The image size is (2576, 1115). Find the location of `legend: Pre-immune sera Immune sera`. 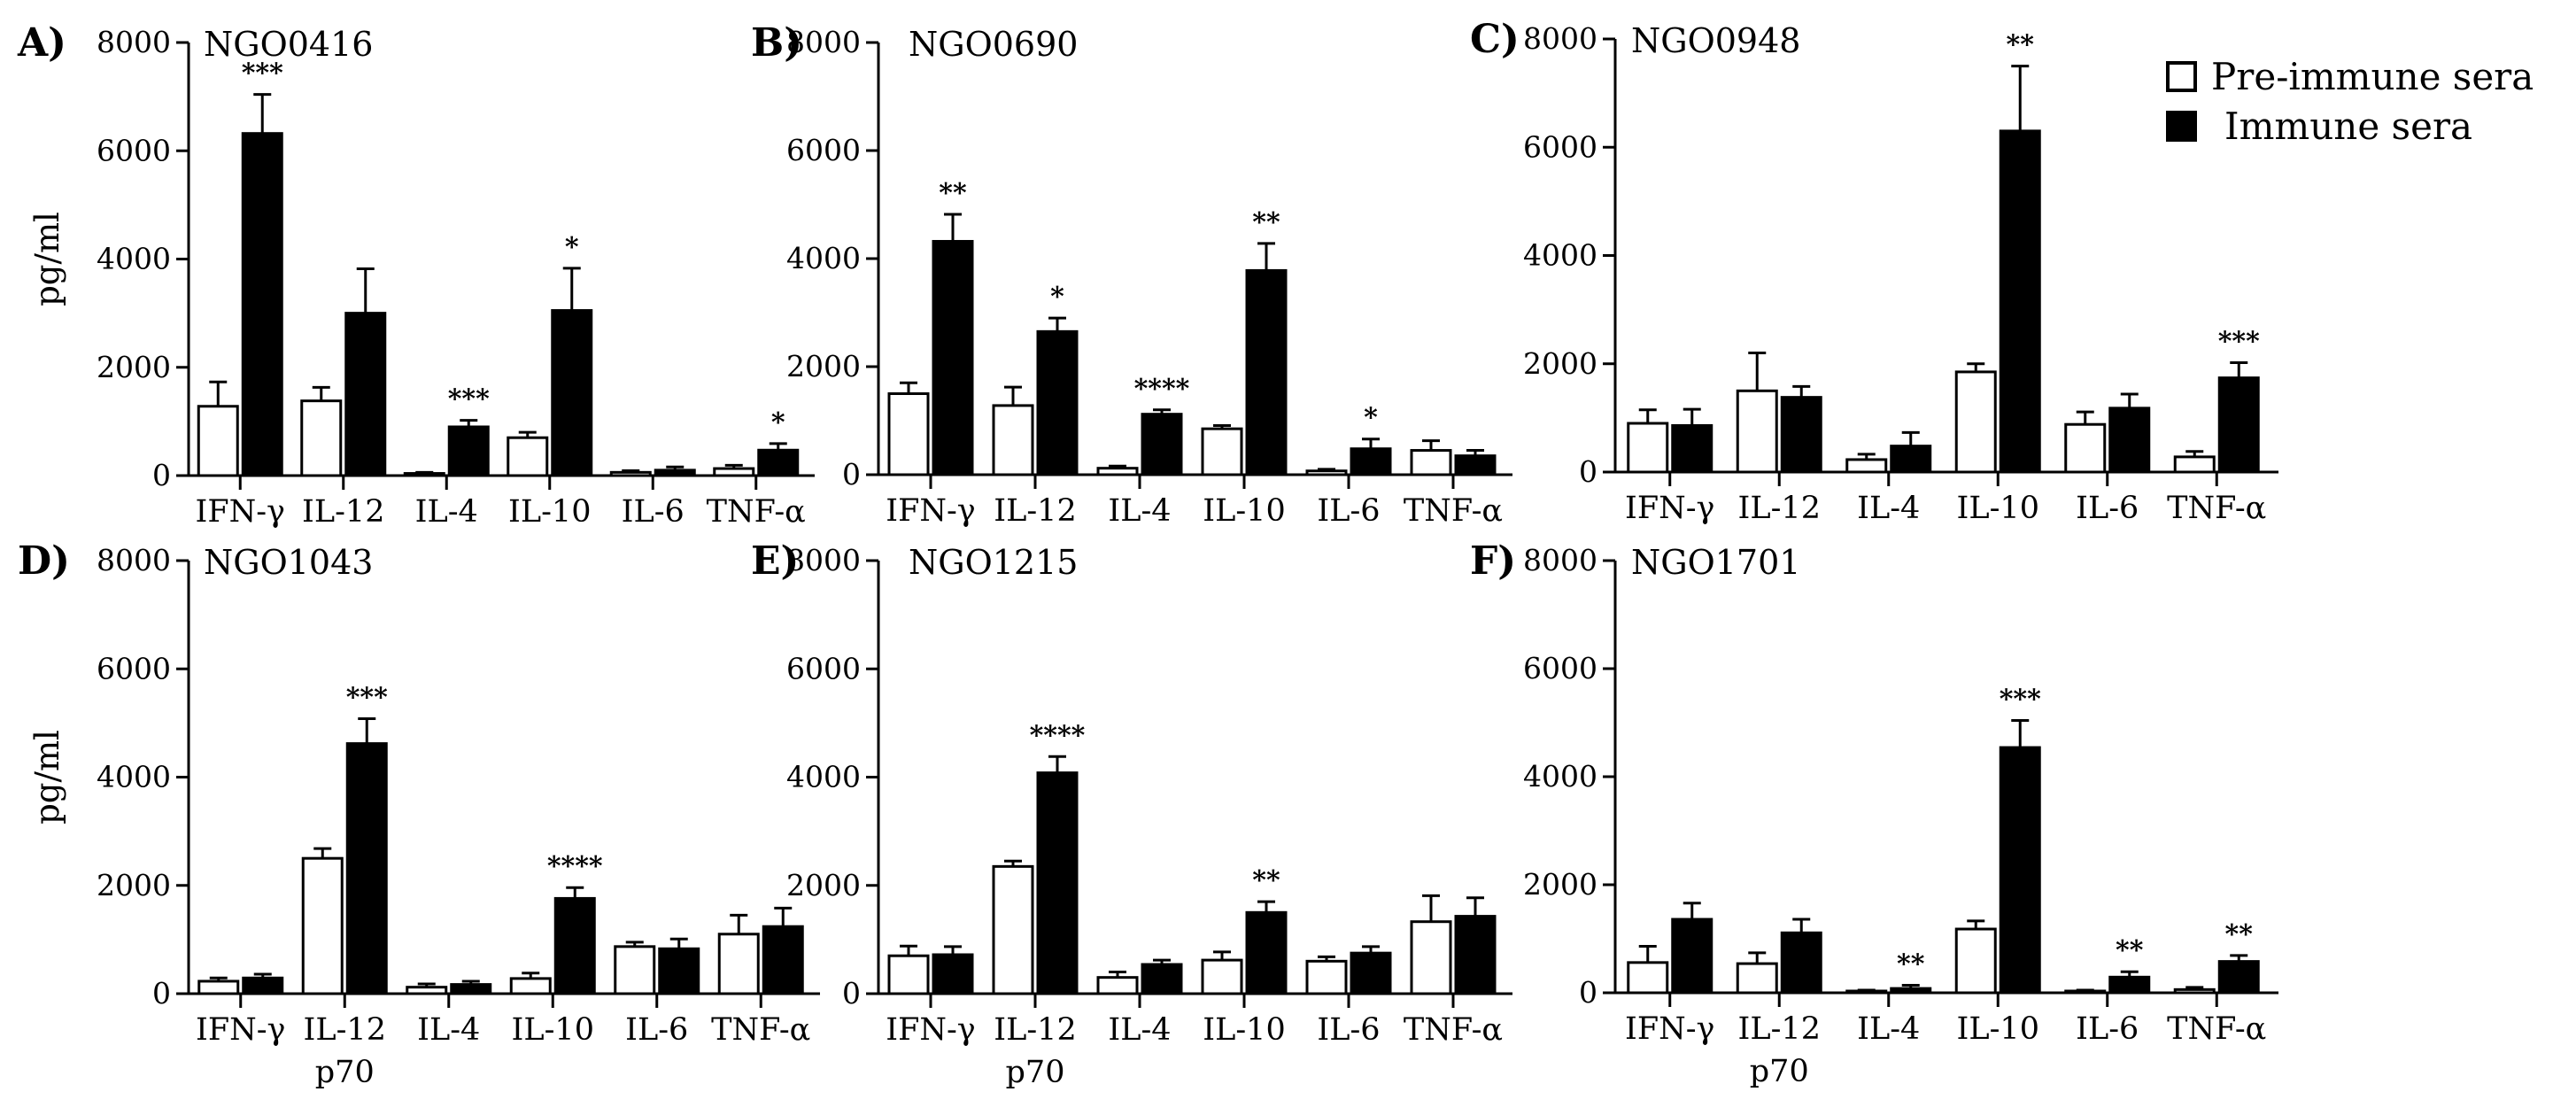

legend: Pre-immune sera Immune sera is located at coordinates (2349, 102).